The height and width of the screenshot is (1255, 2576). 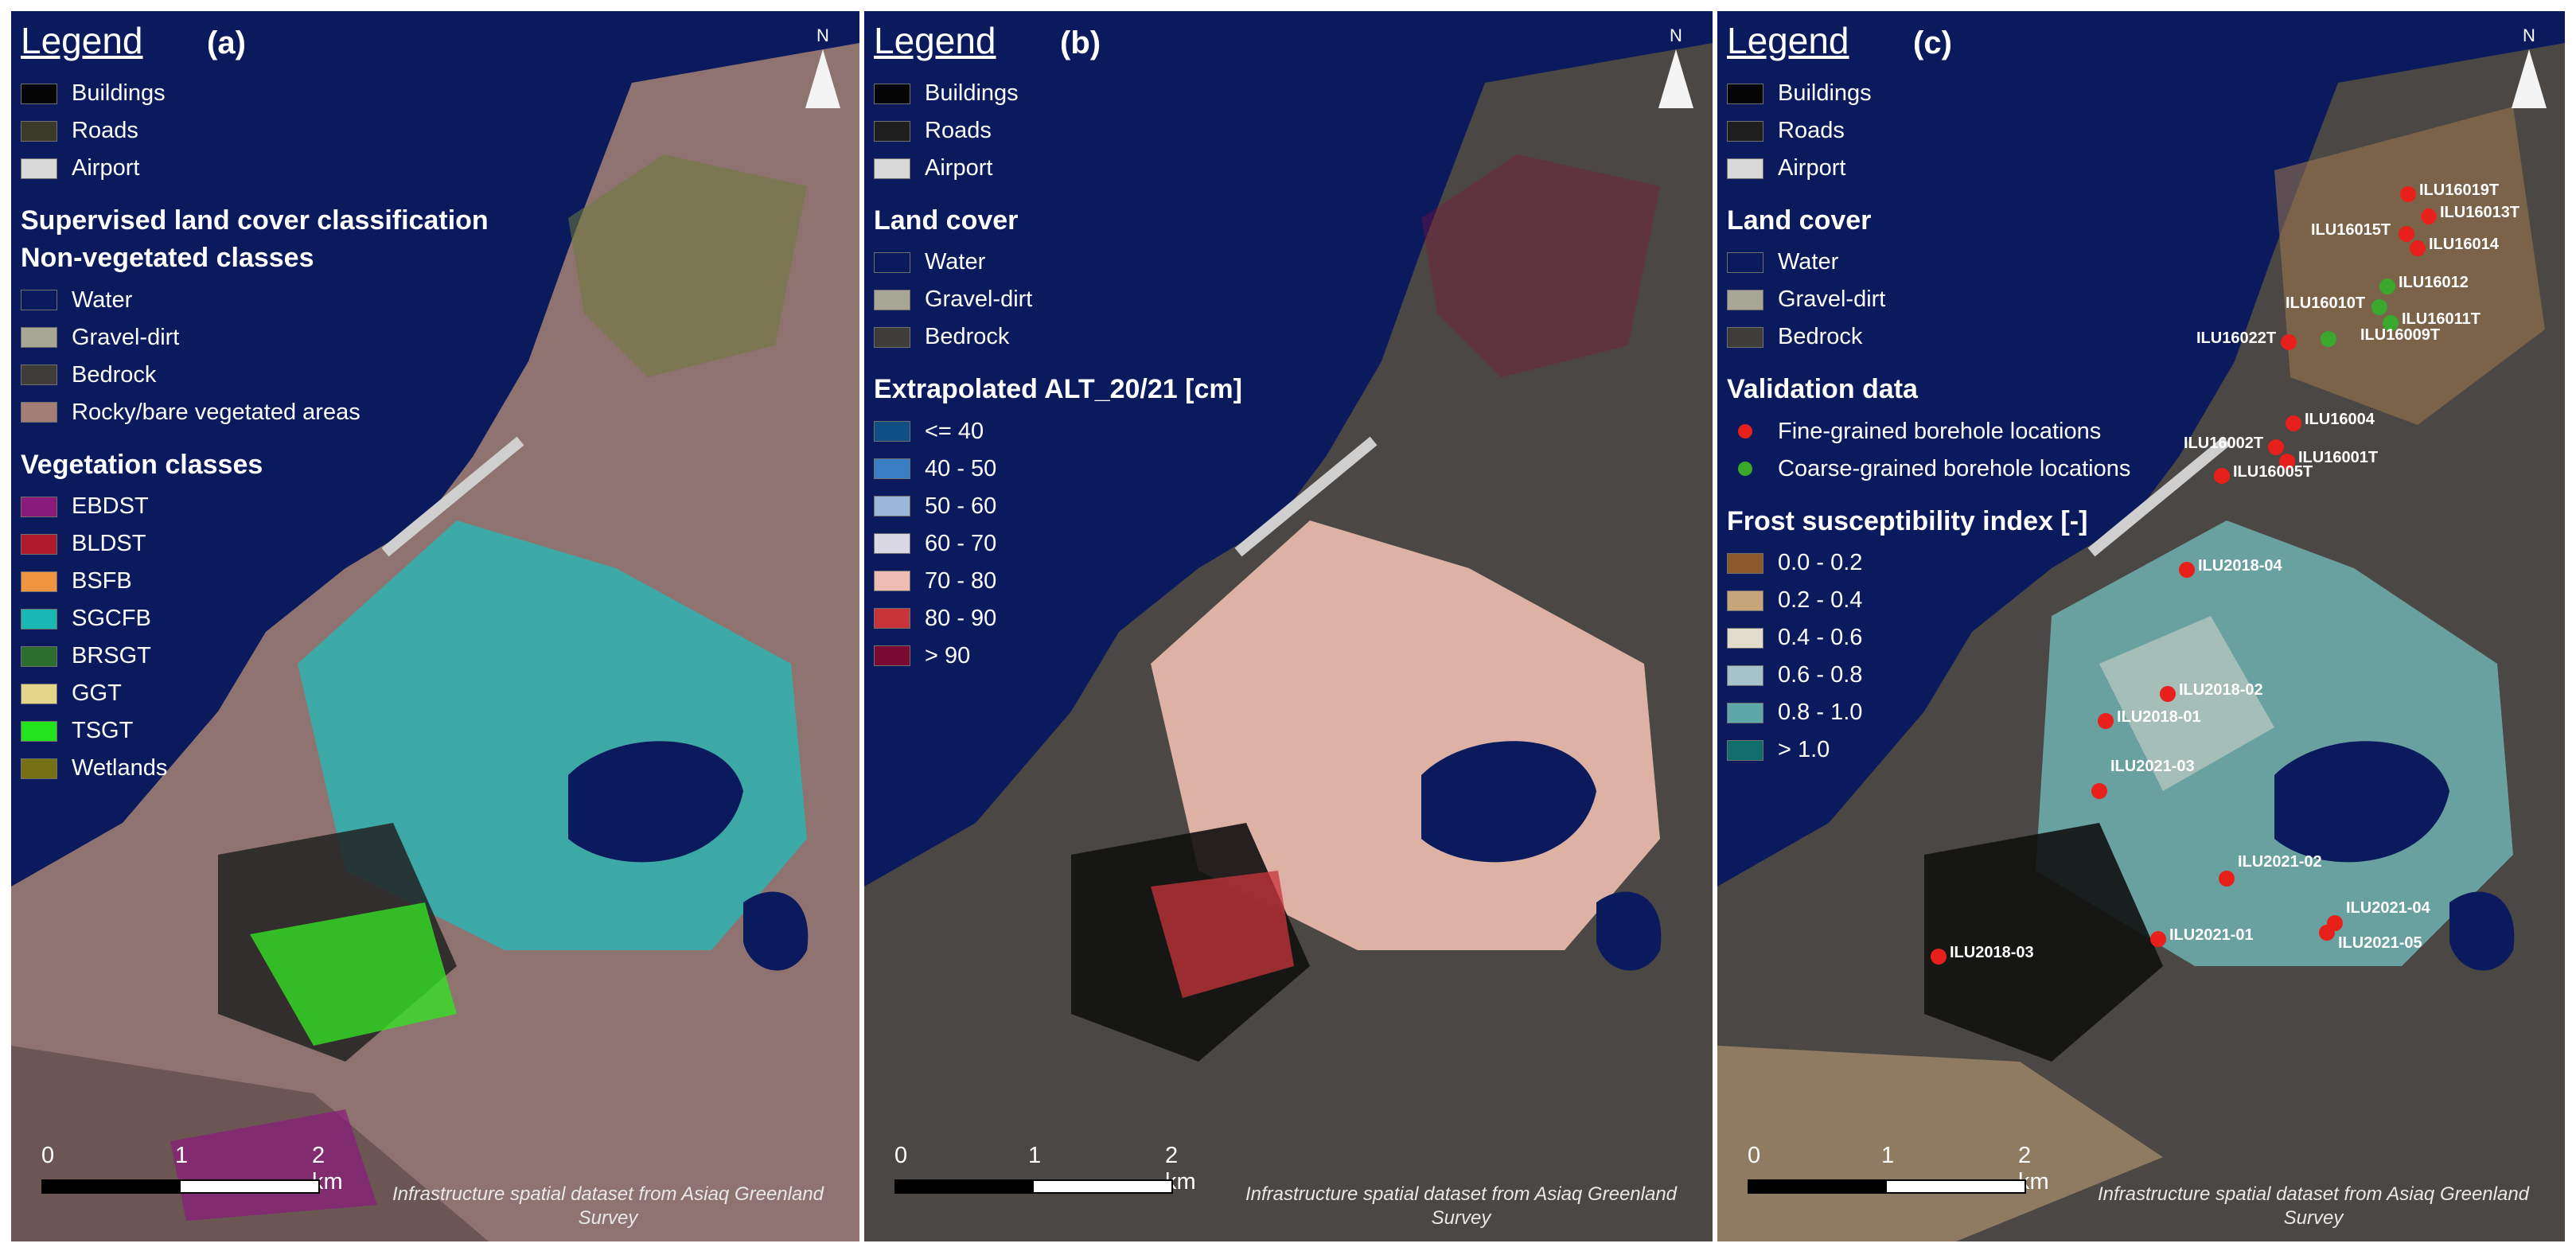 I want to click on legend-label: 0.2 - 0.4, so click(x=1821, y=601).